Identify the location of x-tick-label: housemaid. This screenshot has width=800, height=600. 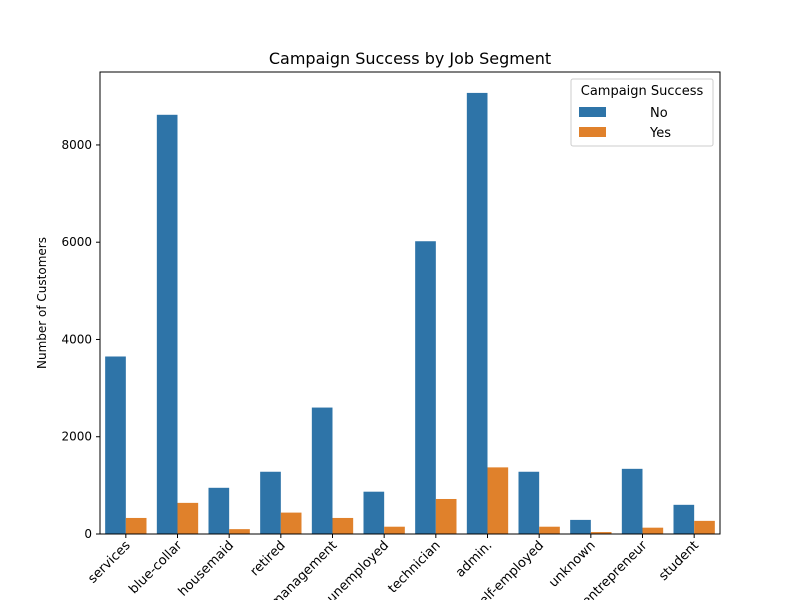
(206, 568).